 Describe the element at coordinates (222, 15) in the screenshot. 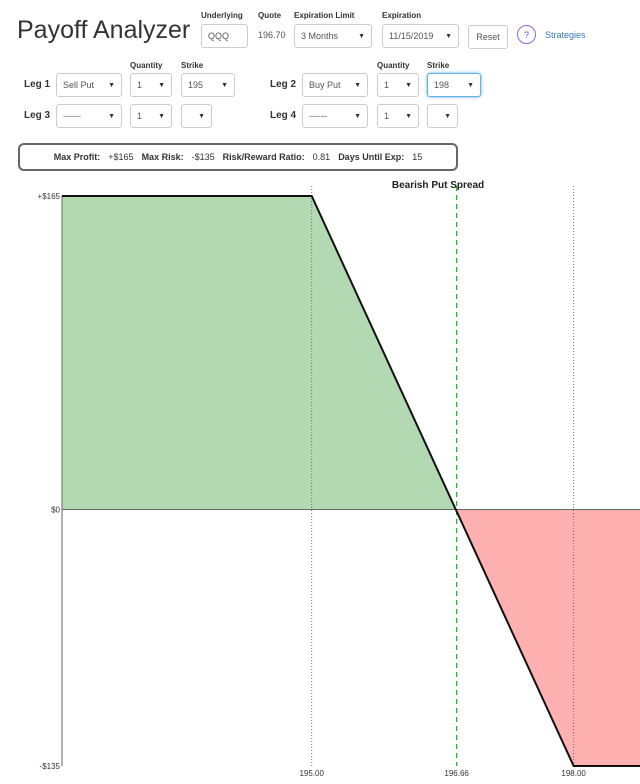

I see `underlying-label: Underlying` at that location.